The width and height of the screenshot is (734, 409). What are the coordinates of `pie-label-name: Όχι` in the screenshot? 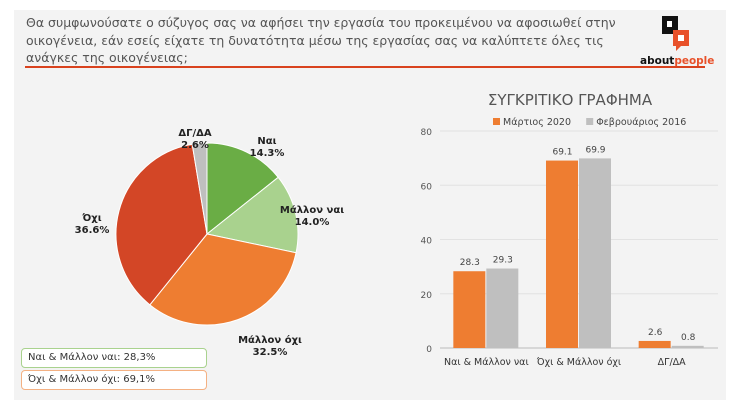 It's located at (92, 218).